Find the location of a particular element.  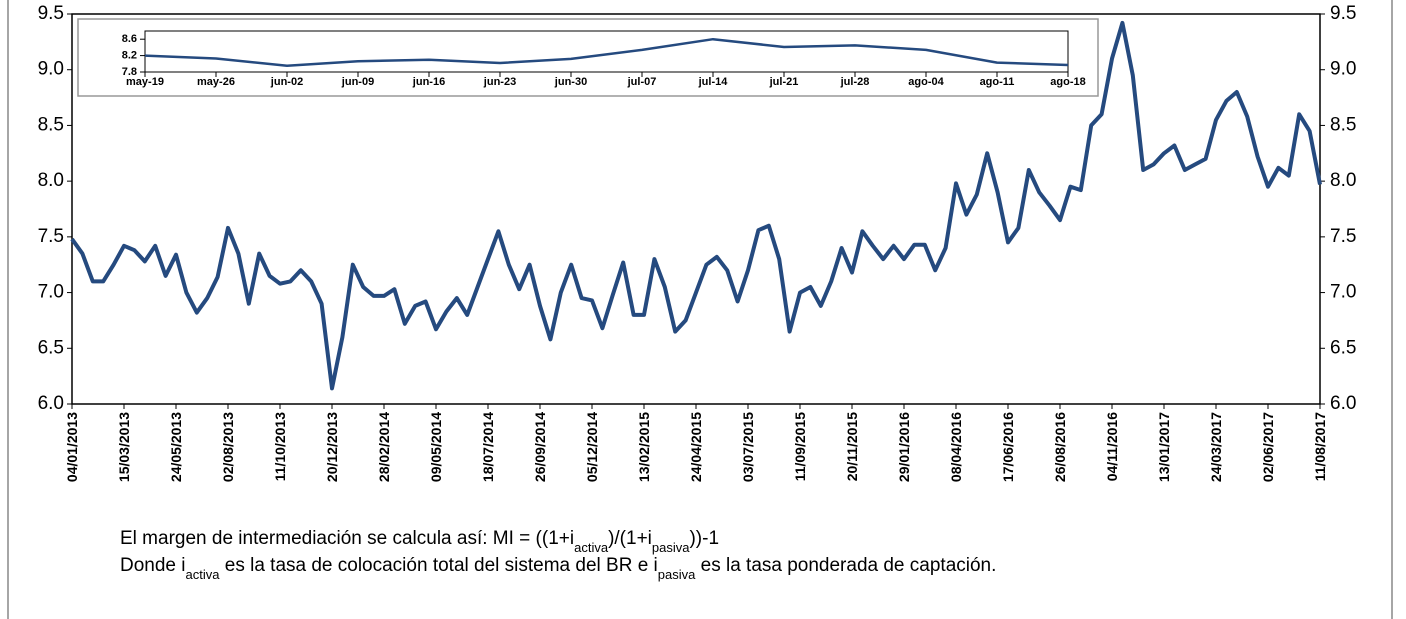

x-tick-label: jun-30 is located at coordinates (570, 82).